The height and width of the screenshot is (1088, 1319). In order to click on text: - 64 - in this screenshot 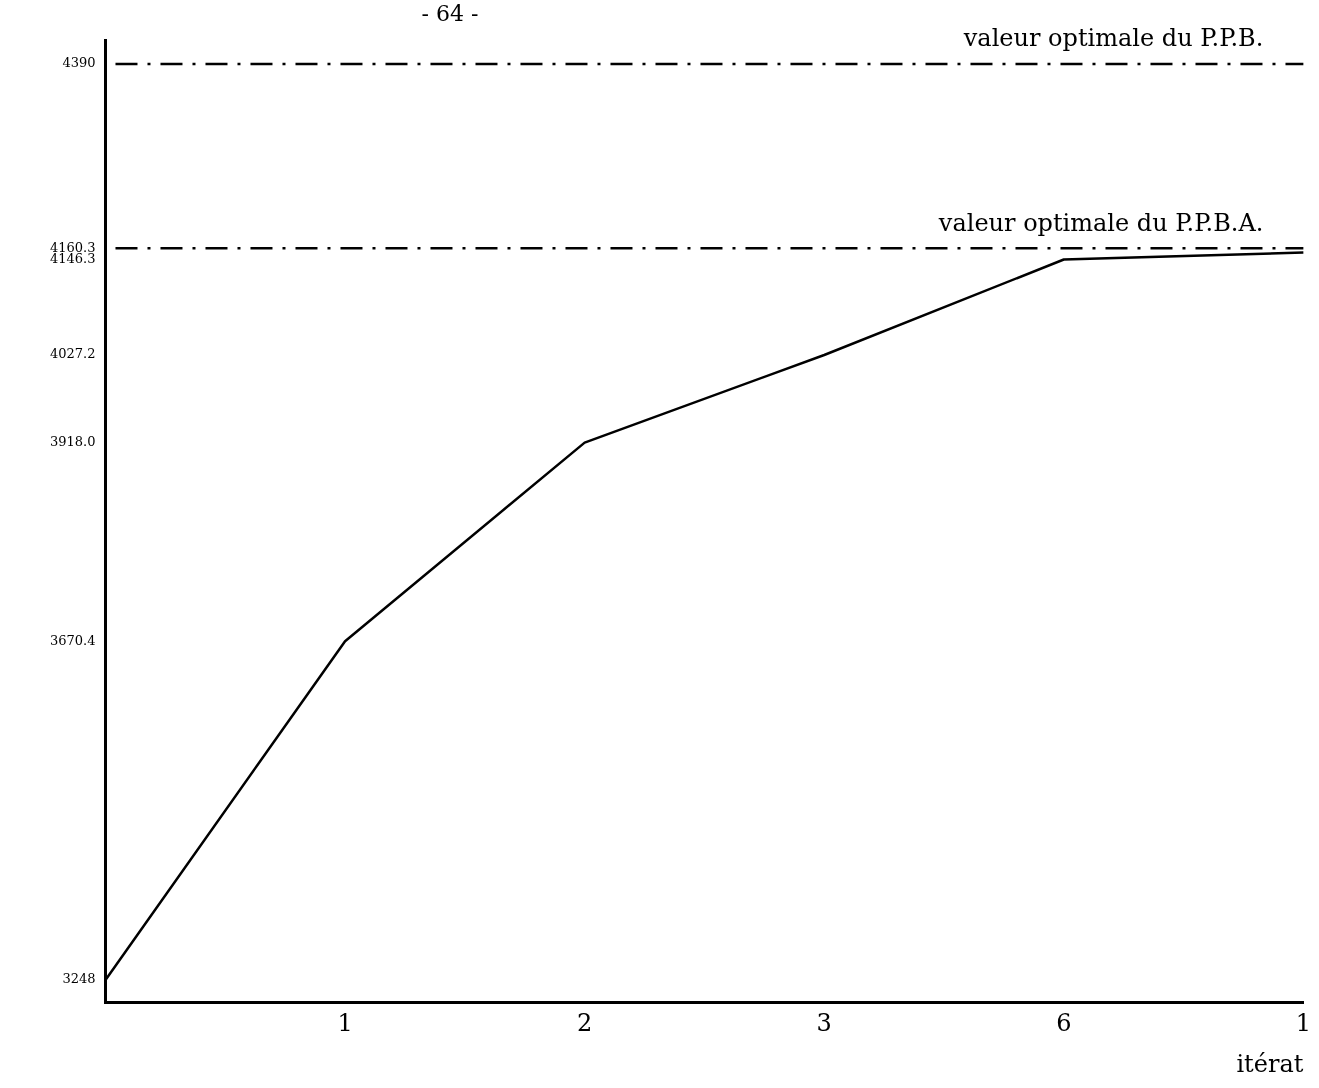, I will do `click(450, 13)`.